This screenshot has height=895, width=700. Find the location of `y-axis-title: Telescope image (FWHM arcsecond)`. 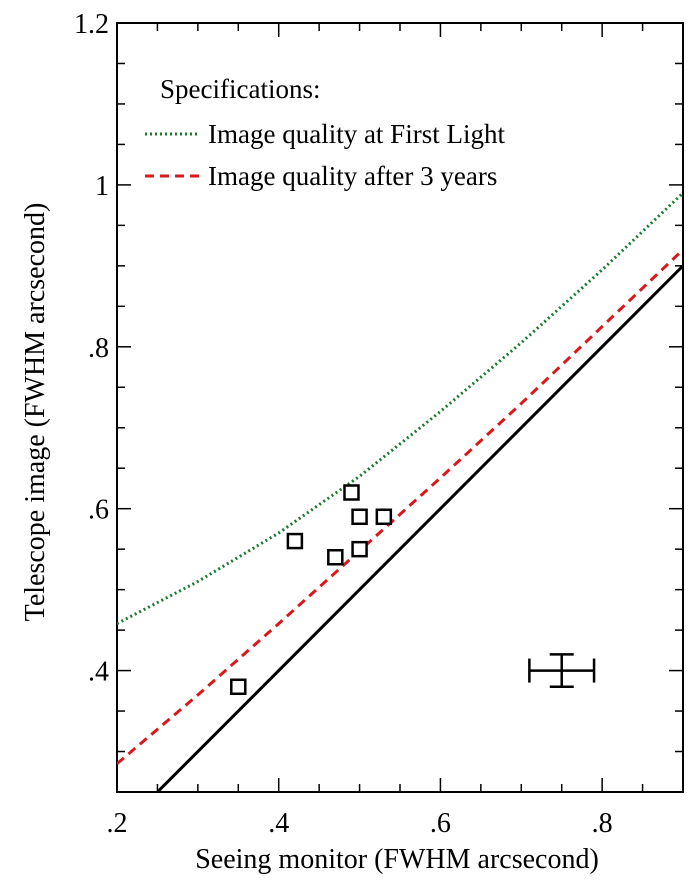

y-axis-title: Telescope image (FWHM arcsecond) is located at coordinates (35, 412).